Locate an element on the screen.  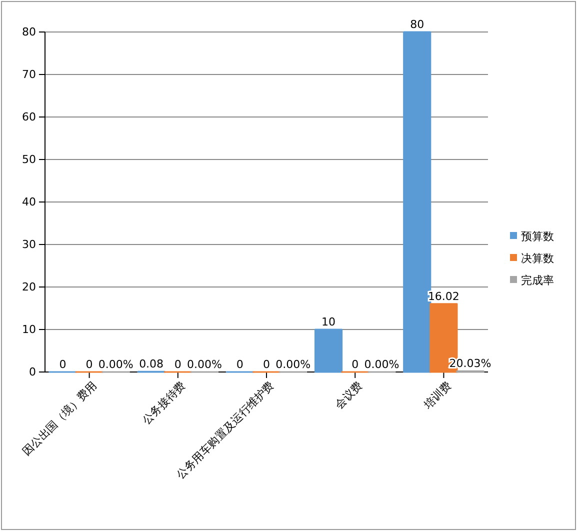
data-label: 10 is located at coordinates (329, 322).